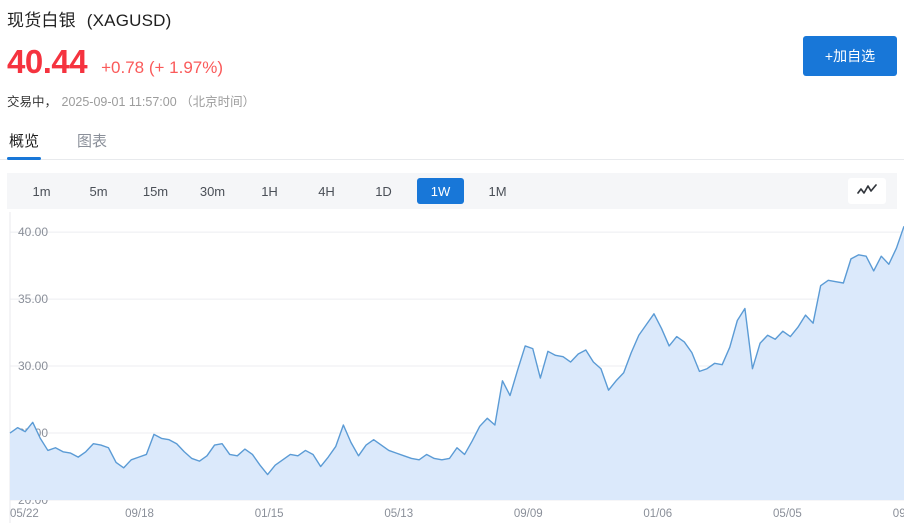 Image resolution: width=904 pixels, height=523 pixels. I want to click on tab-overview: 概览, so click(24, 143).